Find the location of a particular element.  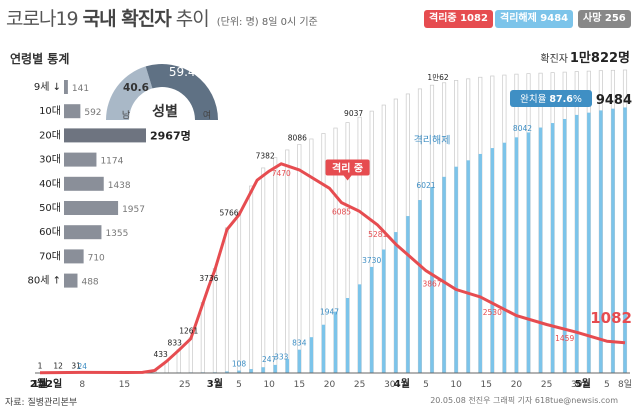

x-tick-label: 2월2일 is located at coordinates (46, 383).